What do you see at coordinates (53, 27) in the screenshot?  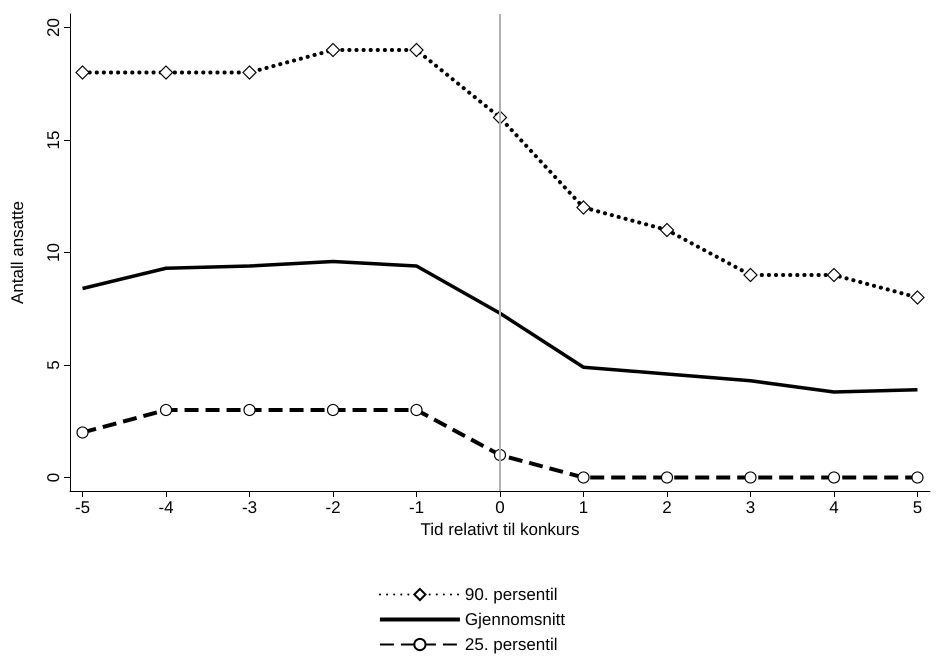 I see `y-tick-label: 20` at bounding box center [53, 27].